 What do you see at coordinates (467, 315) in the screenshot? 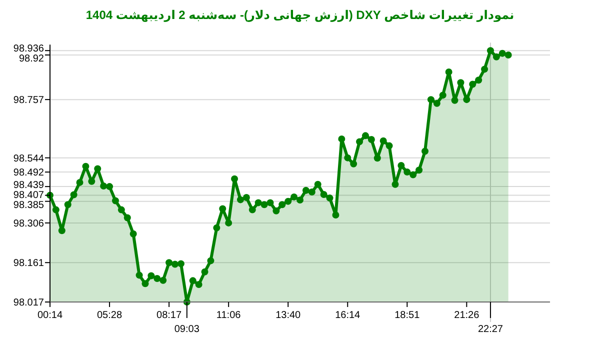
I see `x-tick-label: 21:26` at bounding box center [467, 315].